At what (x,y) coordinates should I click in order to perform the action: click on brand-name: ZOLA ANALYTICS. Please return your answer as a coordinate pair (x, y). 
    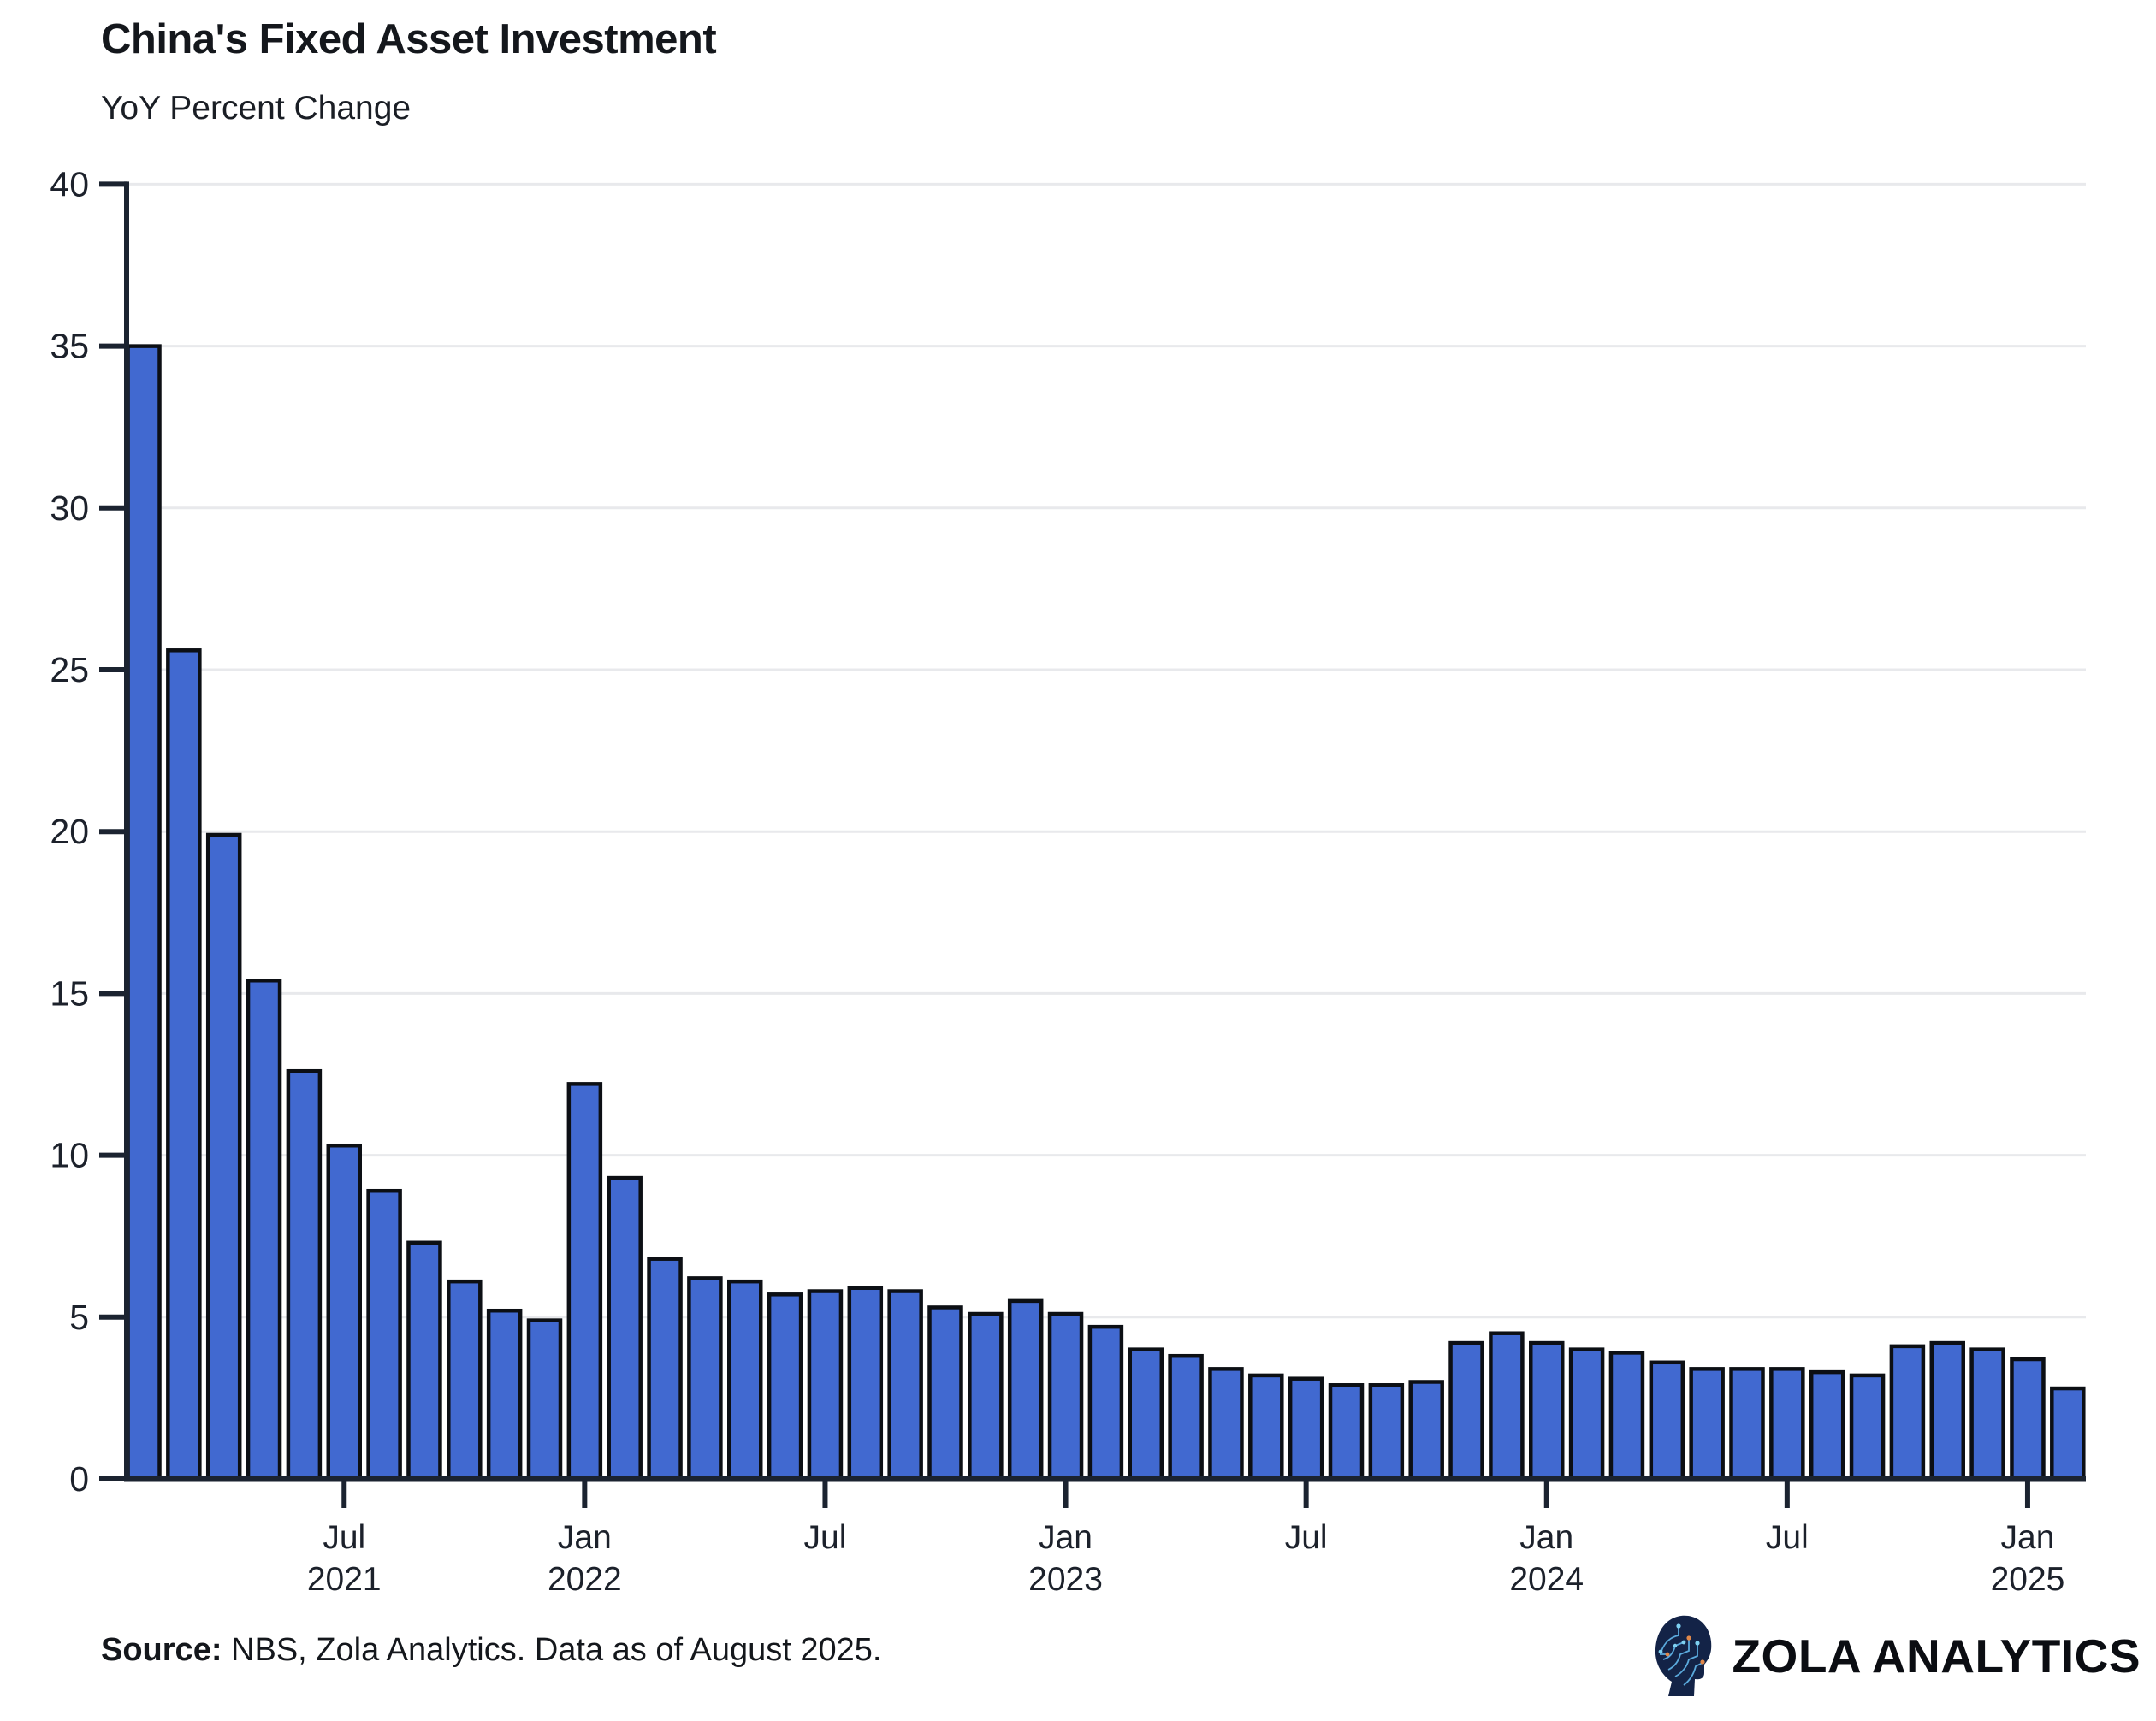
    Looking at the image, I should click on (1936, 1656).